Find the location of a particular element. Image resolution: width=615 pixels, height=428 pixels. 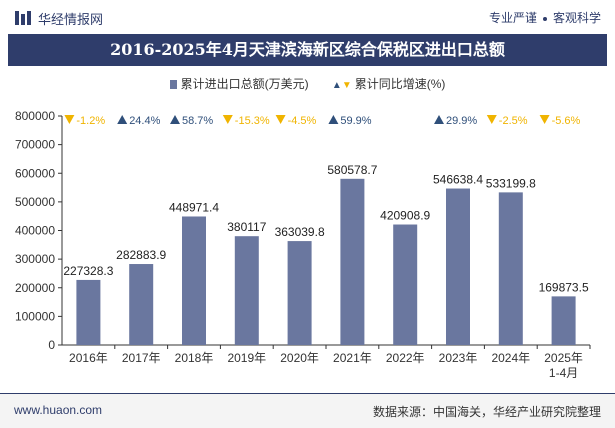

legend-down-triangle-icon: ▼ is located at coordinates (346, 85).